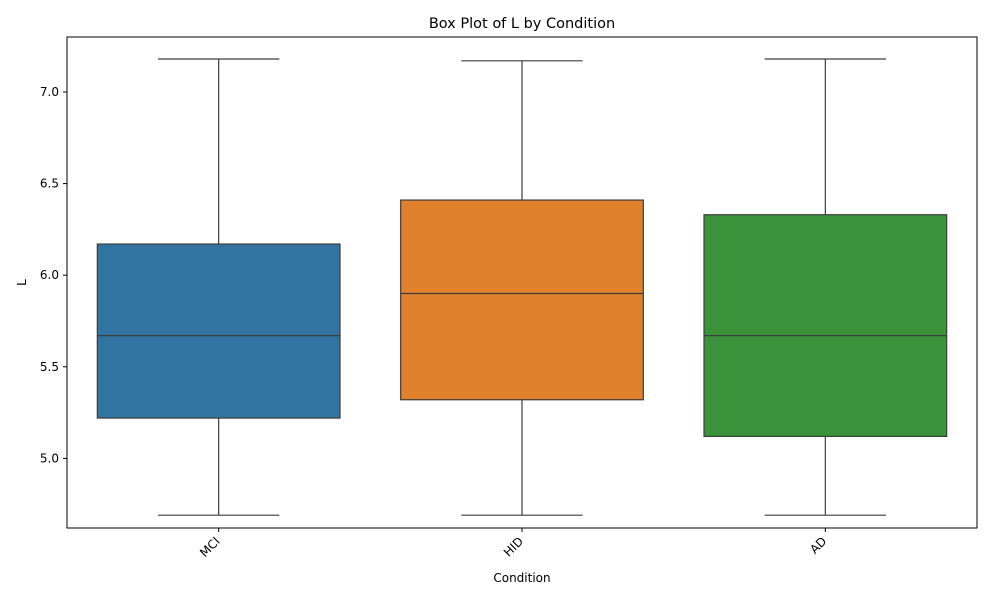  I want to click on y-tick-label: 7.0, so click(49, 92).